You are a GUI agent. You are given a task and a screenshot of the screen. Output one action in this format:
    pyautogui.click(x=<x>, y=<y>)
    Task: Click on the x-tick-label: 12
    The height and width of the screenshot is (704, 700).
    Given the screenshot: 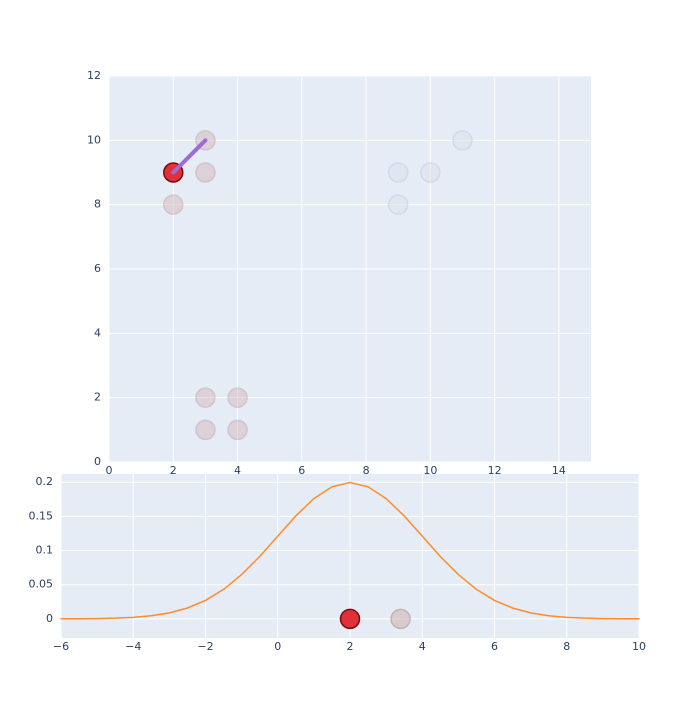 What is the action you would take?
    pyautogui.click(x=495, y=470)
    